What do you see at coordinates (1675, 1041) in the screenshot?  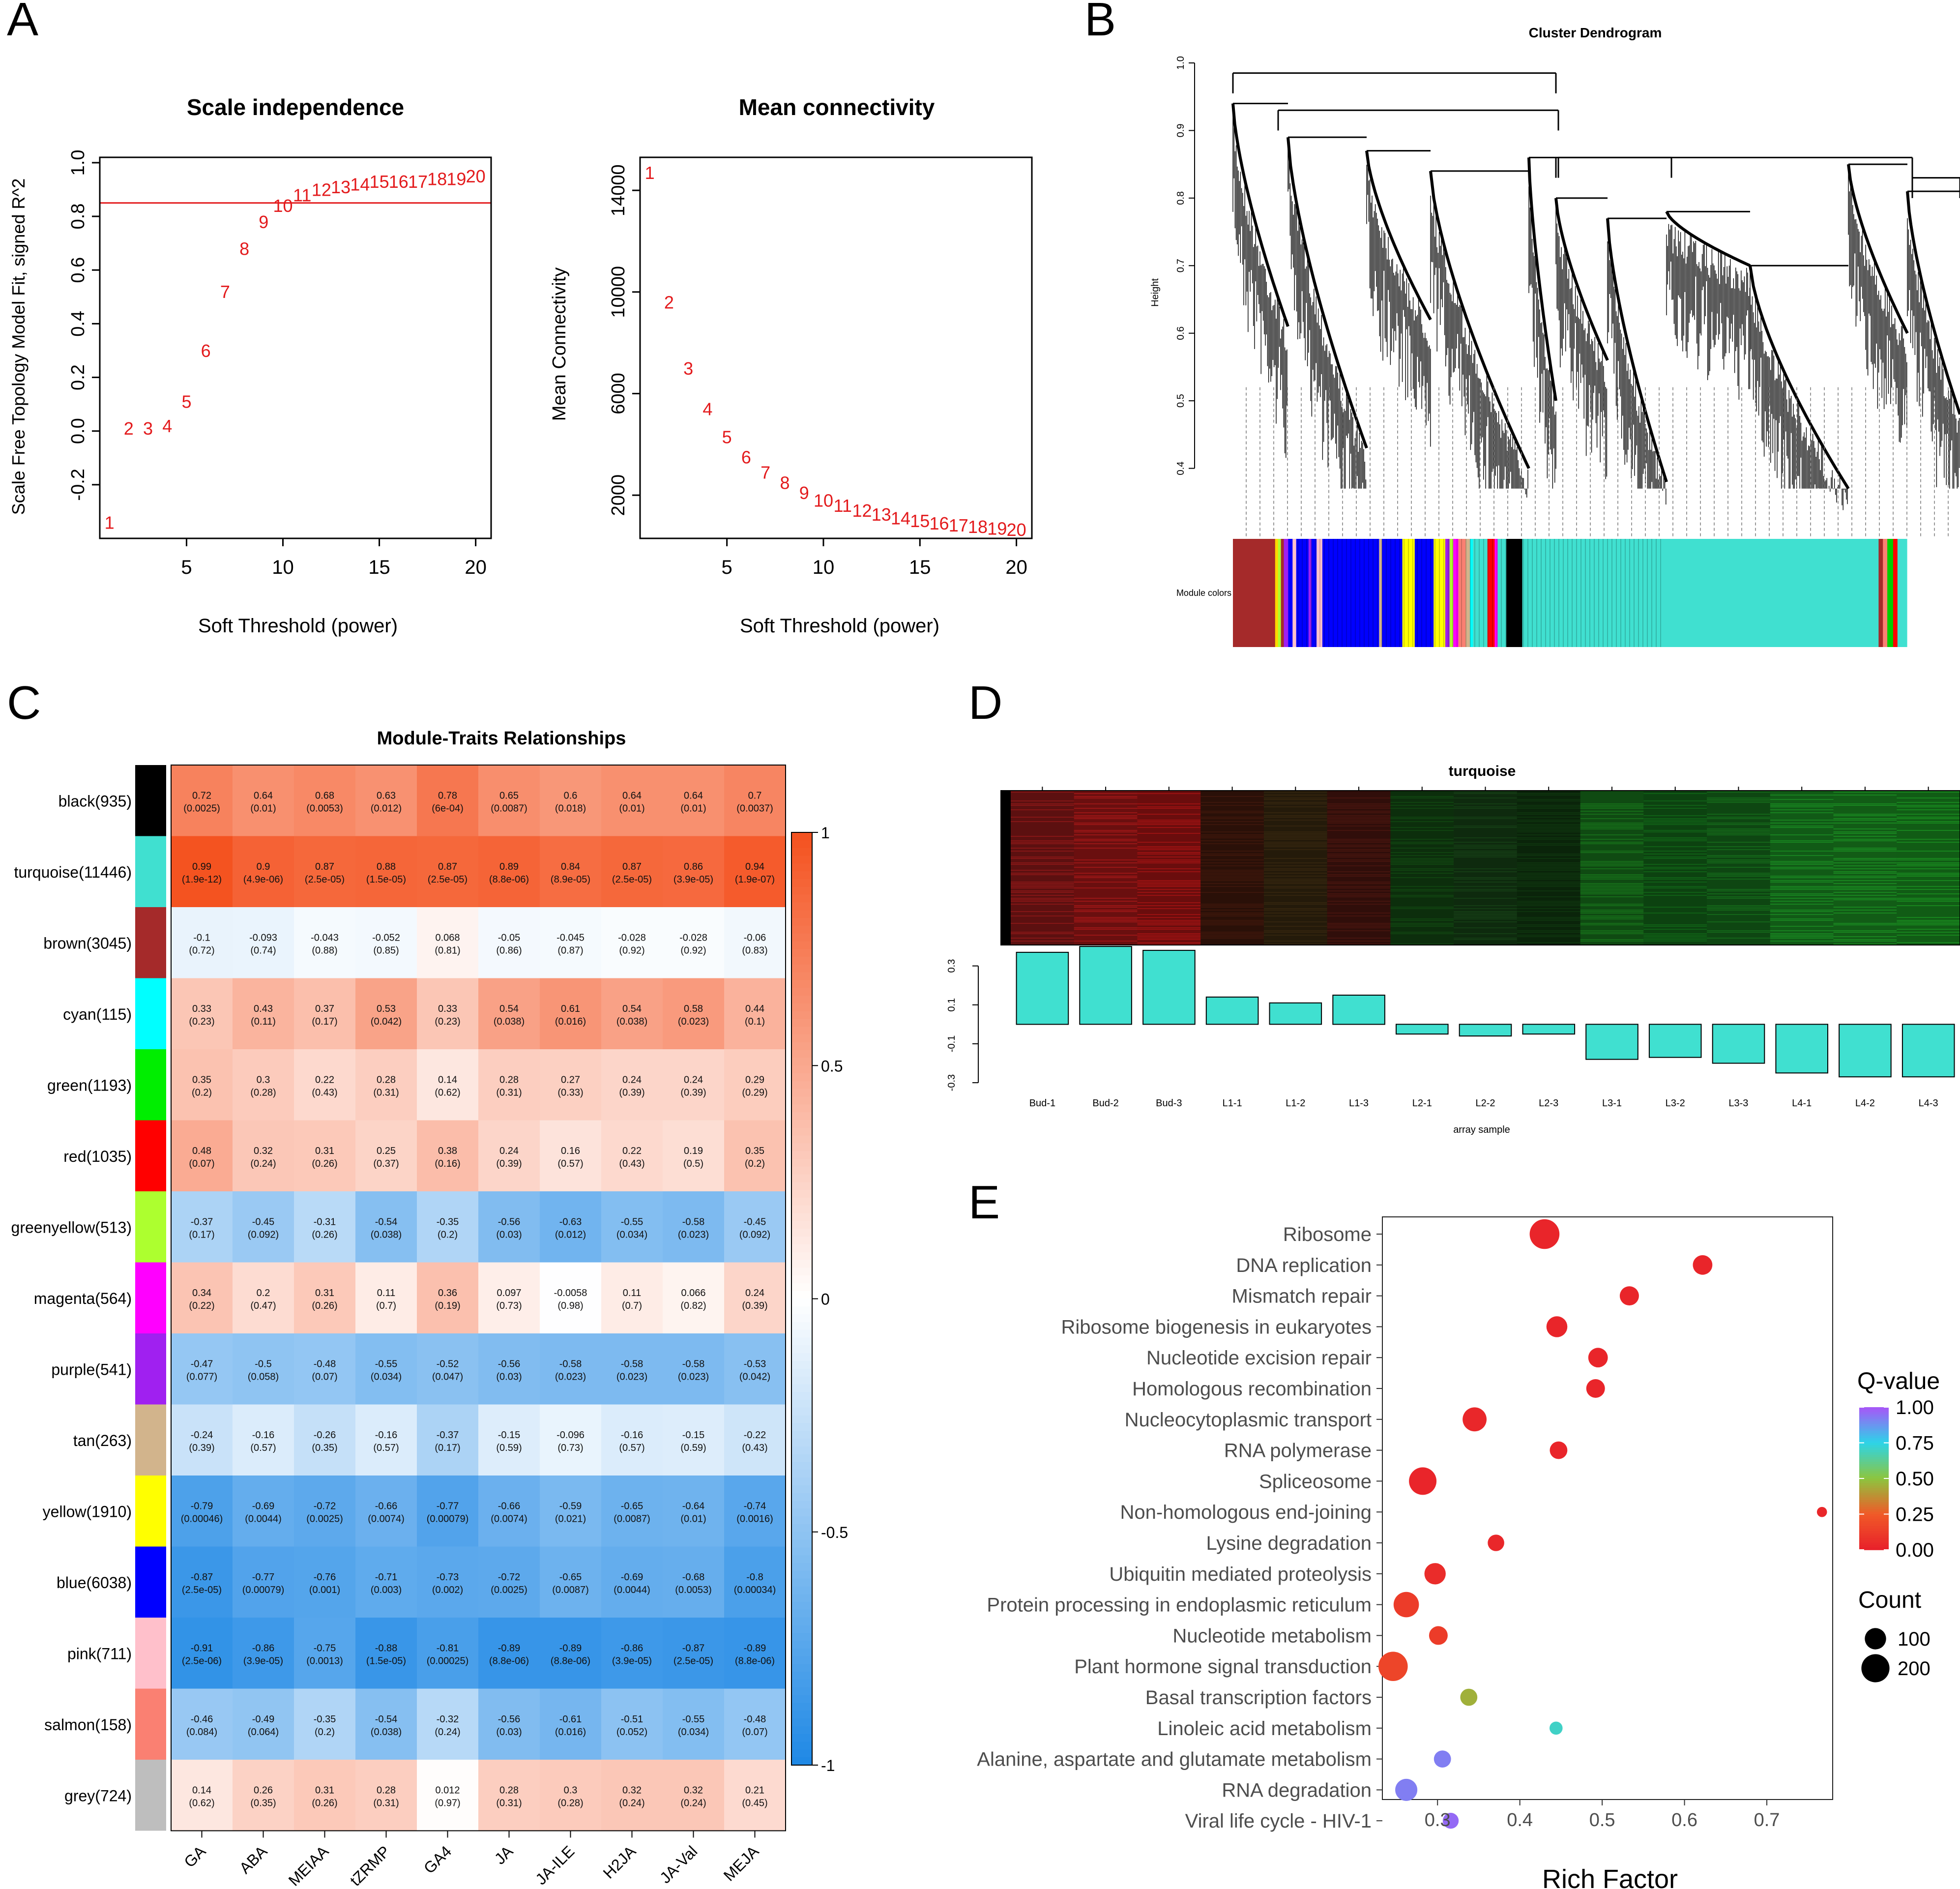 I see `eigengene-bar` at bounding box center [1675, 1041].